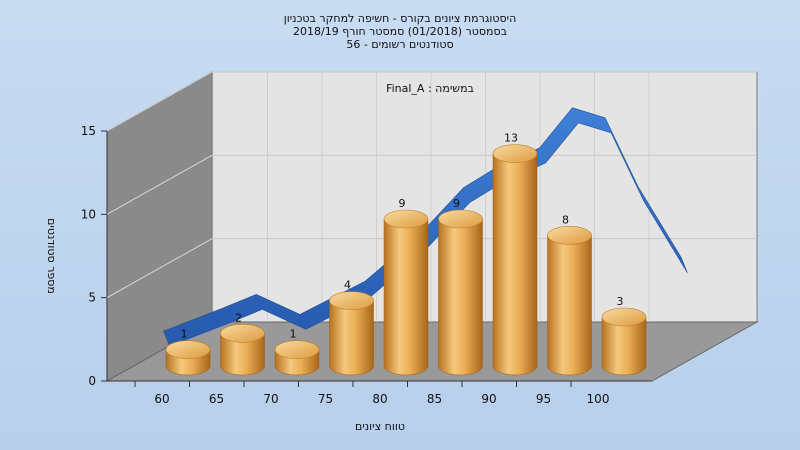  Describe the element at coordinates (216, 399) in the screenshot. I see `x-tick-label: 65` at that location.